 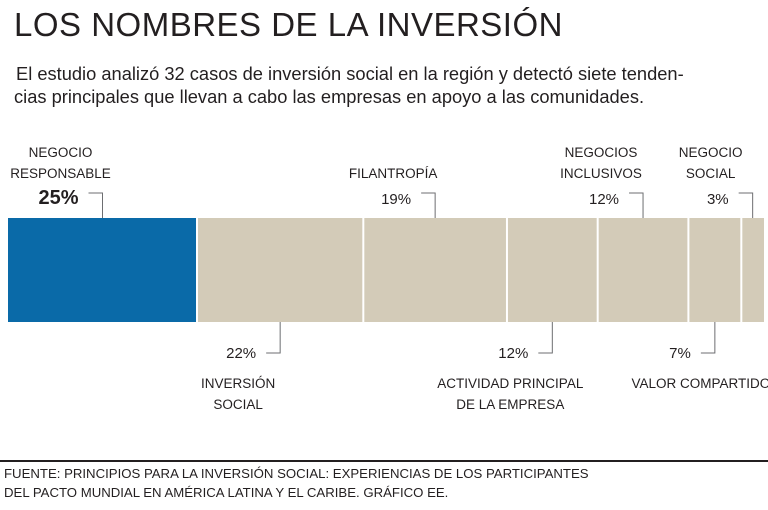 What do you see at coordinates (384, 461) in the screenshot?
I see `footer-divider` at bounding box center [384, 461].